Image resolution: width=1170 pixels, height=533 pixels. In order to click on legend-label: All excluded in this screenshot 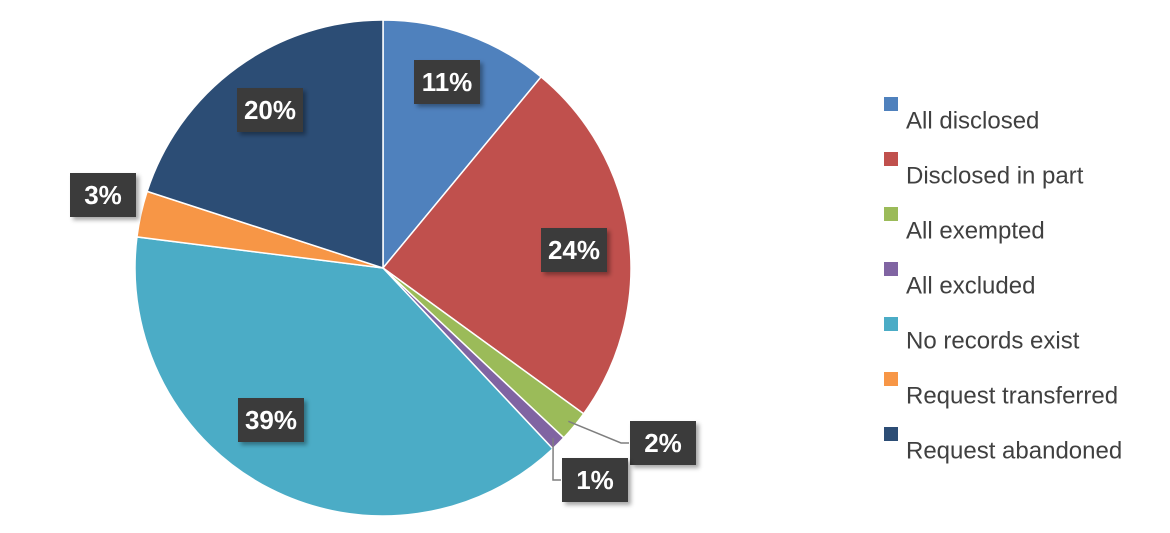, I will do `click(970, 286)`.